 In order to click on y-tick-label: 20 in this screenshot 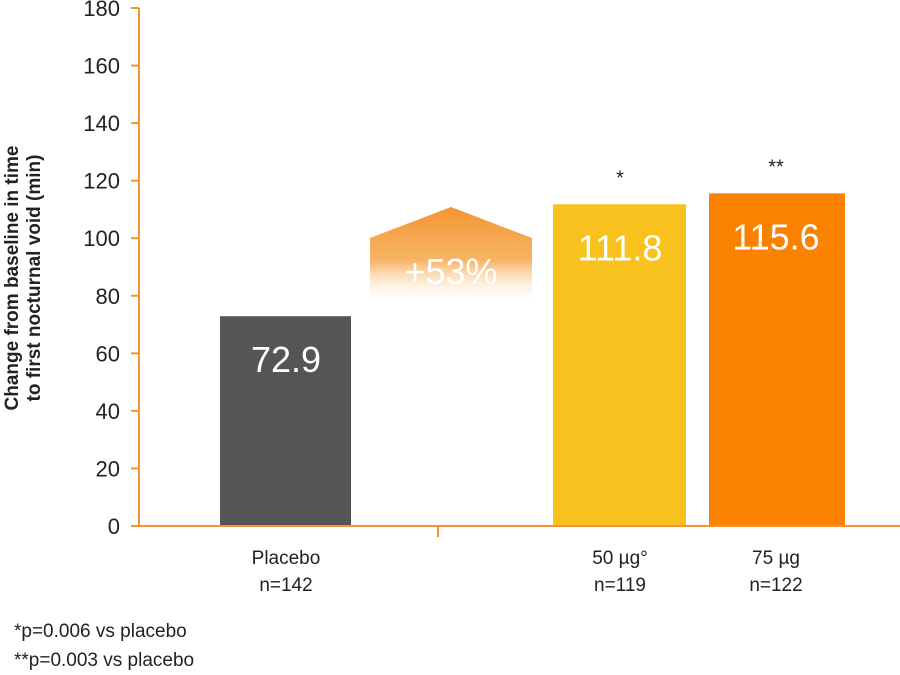, I will do `click(108, 468)`.